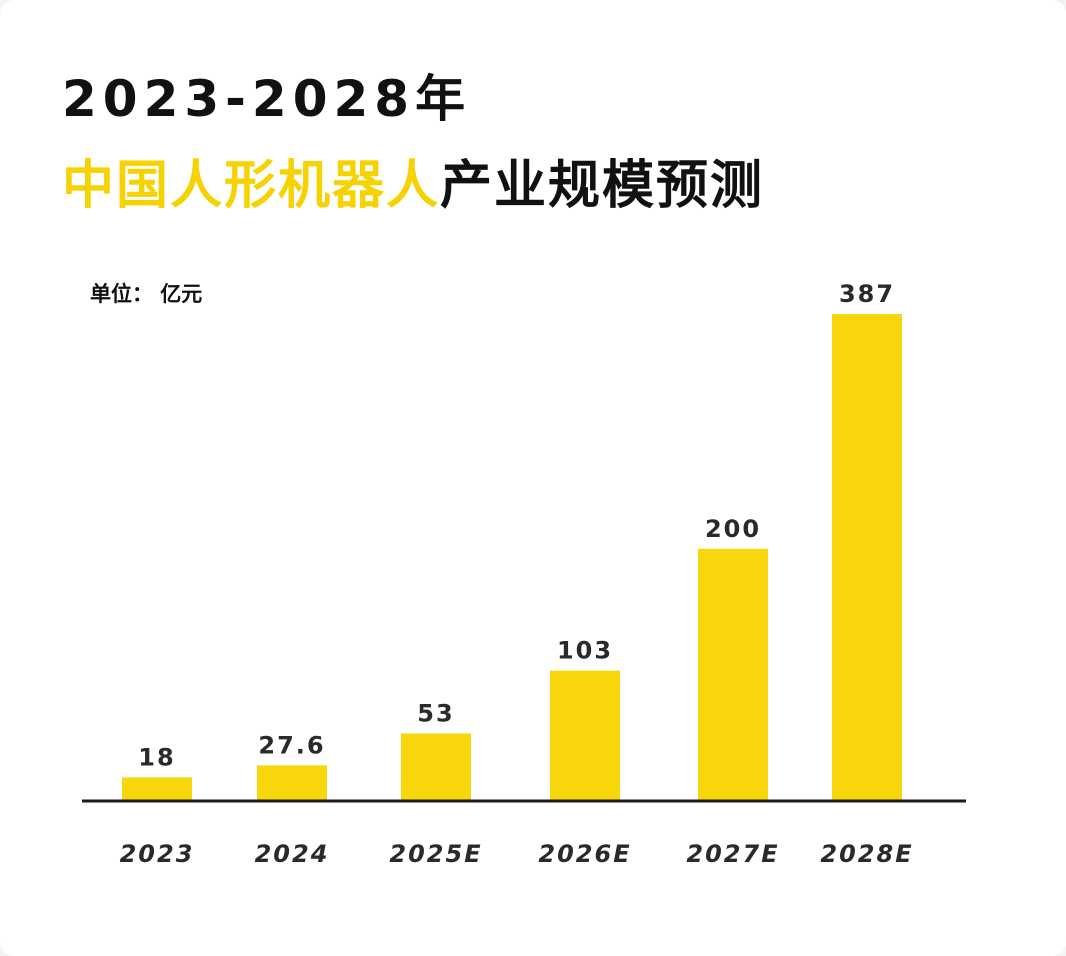  Describe the element at coordinates (292, 854) in the screenshot. I see `x-tick-label-2024: 2024` at that location.